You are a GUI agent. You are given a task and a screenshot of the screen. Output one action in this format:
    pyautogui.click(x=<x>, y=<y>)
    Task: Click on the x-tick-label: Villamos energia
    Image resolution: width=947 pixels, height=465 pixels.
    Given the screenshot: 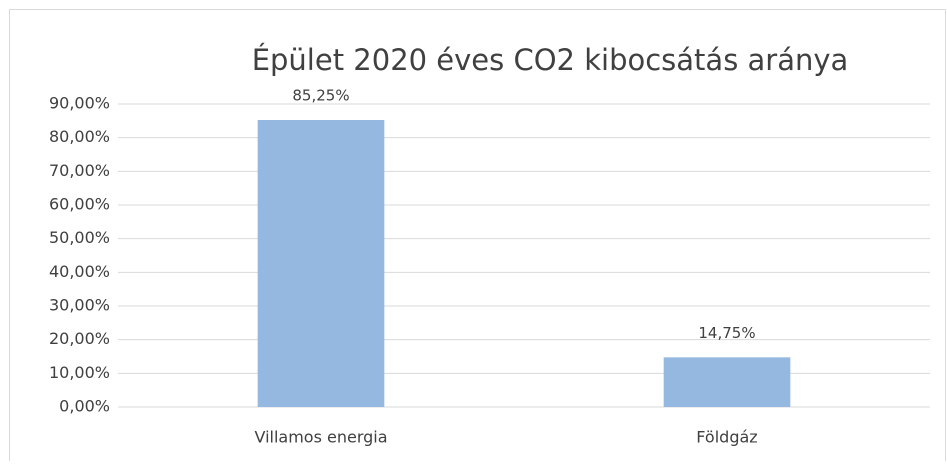 What is the action you would take?
    pyautogui.click(x=320, y=437)
    